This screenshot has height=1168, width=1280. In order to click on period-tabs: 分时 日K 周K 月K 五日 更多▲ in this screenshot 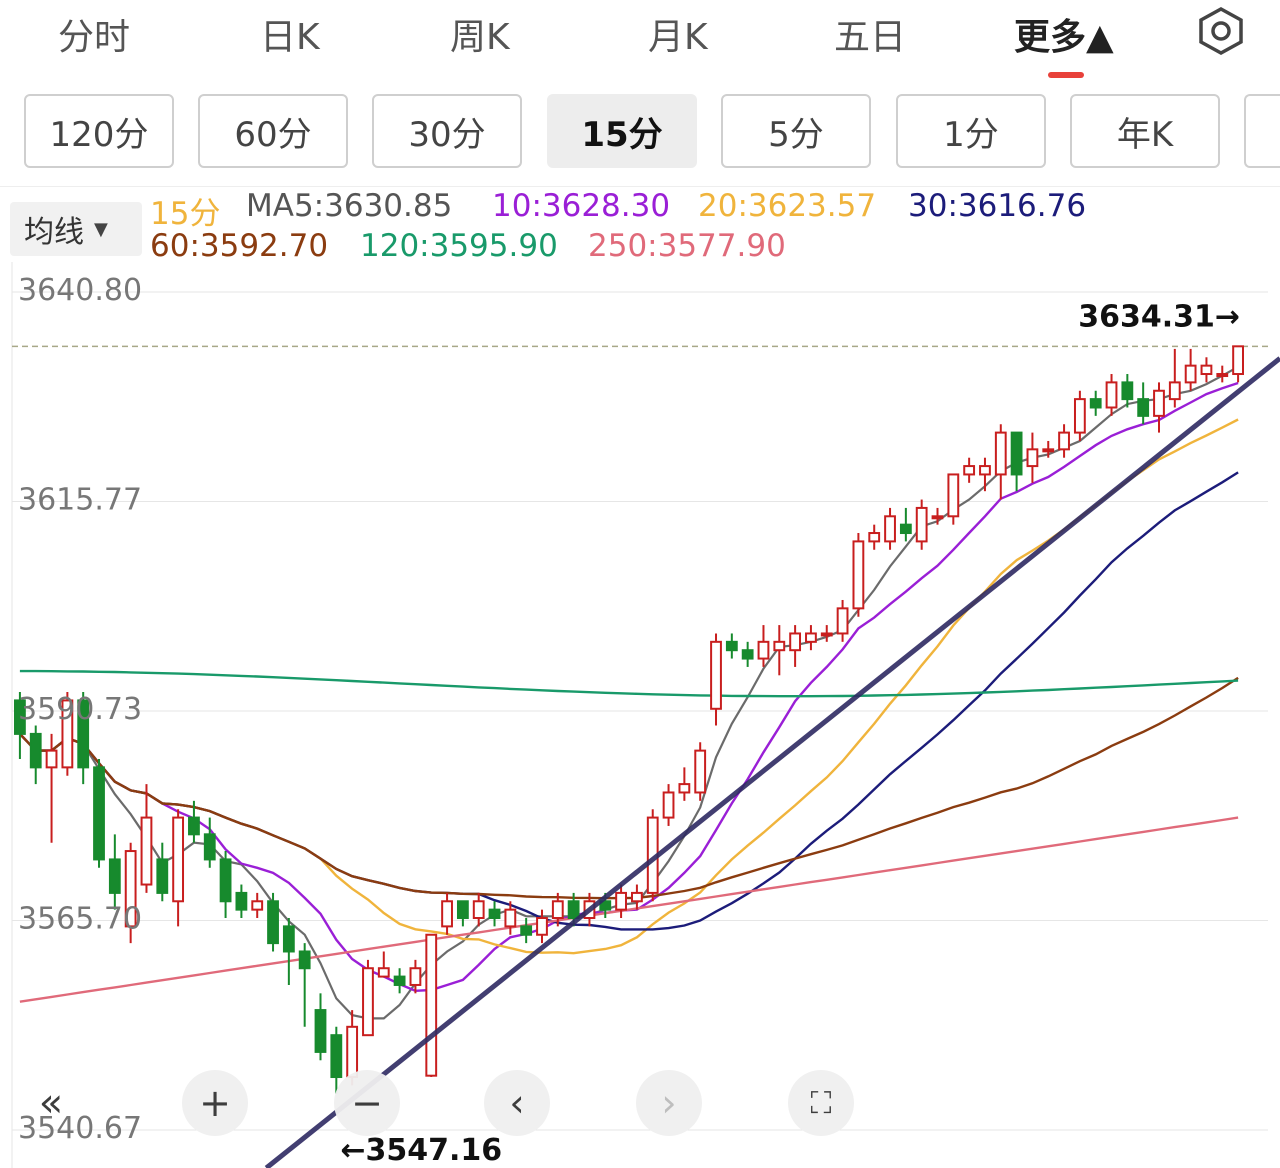, I will do `click(640, 40)`.